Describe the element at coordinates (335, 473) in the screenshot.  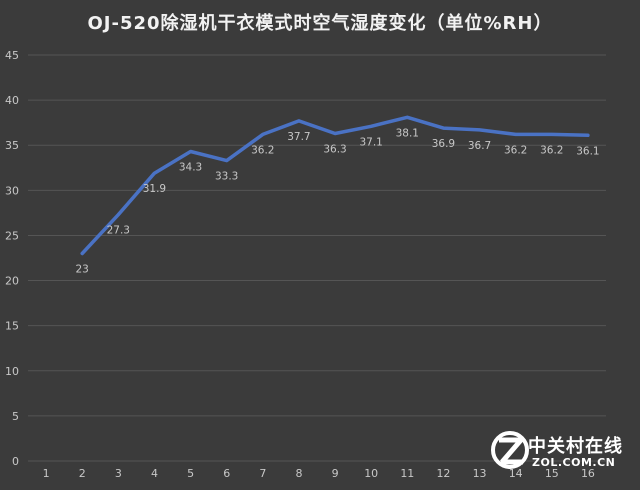
I see `x-tick-label: 9` at that location.